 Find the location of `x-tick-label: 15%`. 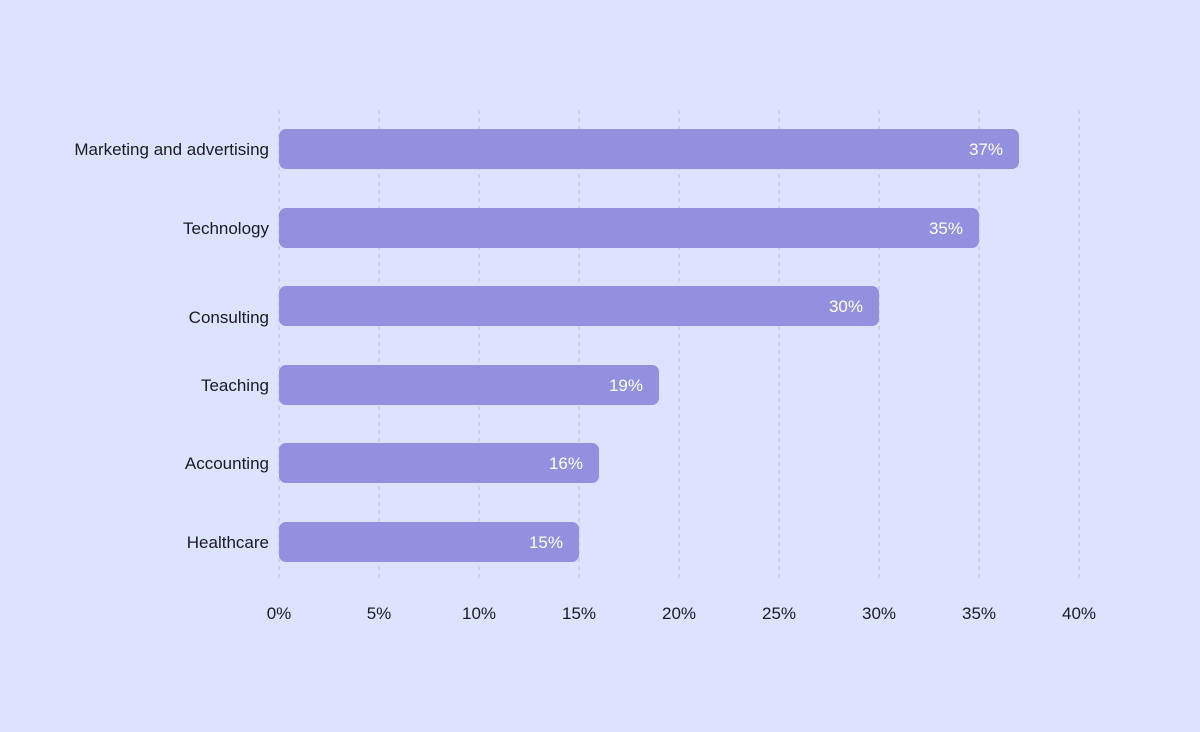

x-tick-label: 15% is located at coordinates (579, 613).